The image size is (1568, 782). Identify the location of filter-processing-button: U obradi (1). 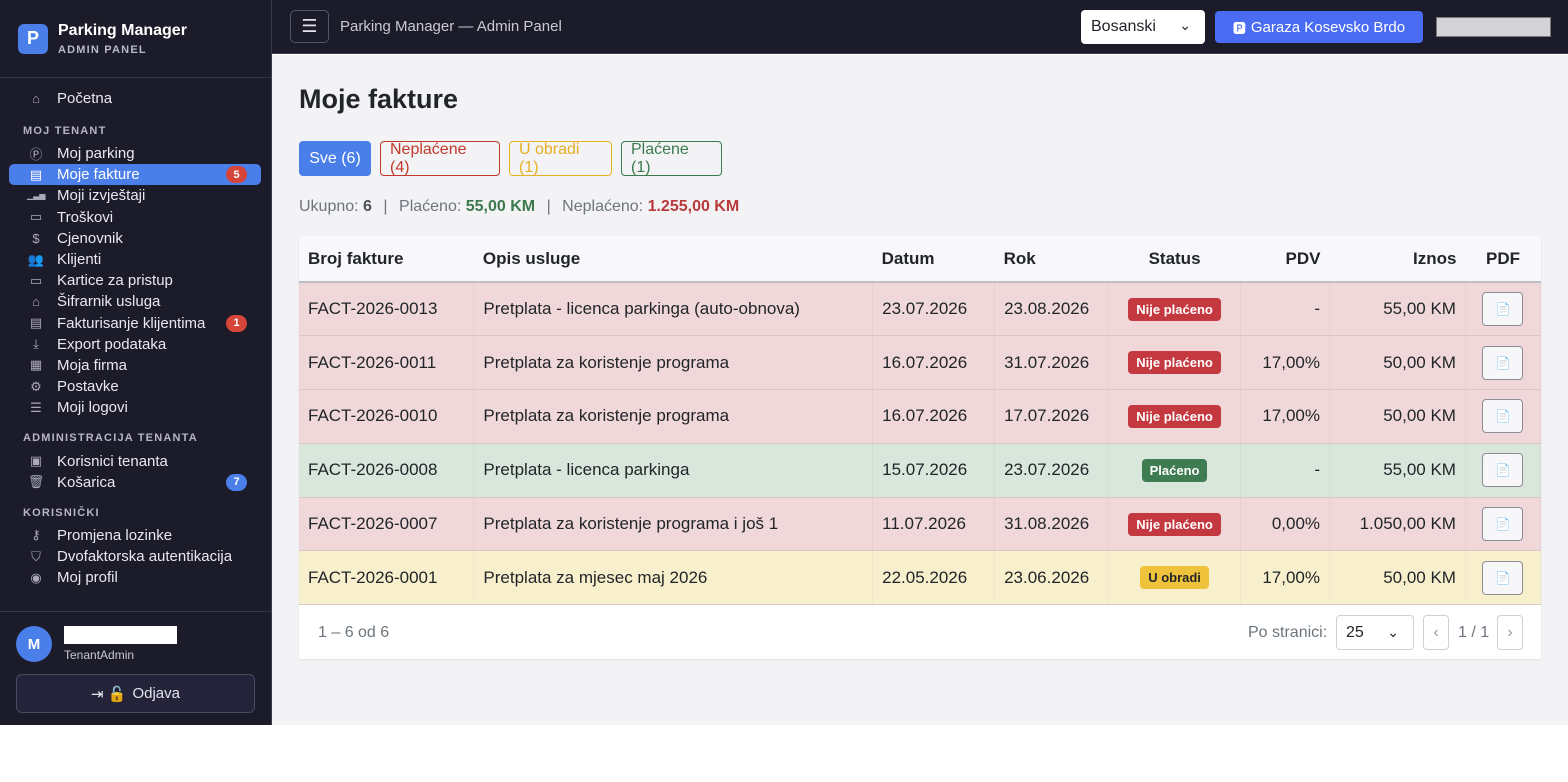
(560, 158).